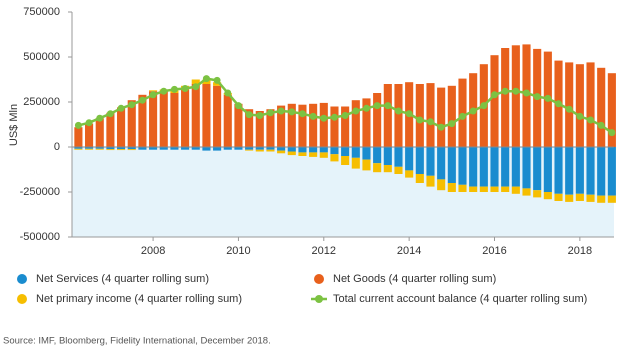 This screenshot has width=626, height=355. Describe the element at coordinates (494, 251) in the screenshot. I see `x-tick-label: 2016` at that location.